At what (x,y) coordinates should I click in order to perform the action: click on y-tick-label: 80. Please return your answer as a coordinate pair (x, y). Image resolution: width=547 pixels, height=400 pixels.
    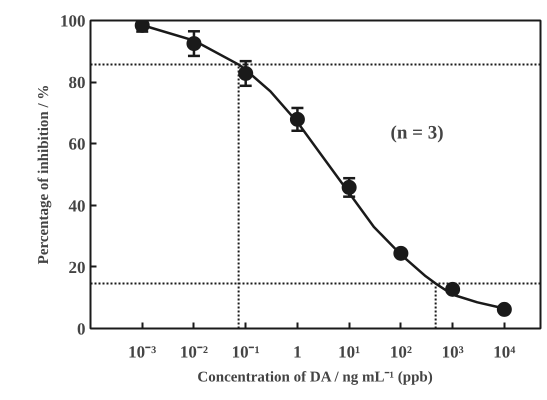
    Looking at the image, I should click on (77, 82).